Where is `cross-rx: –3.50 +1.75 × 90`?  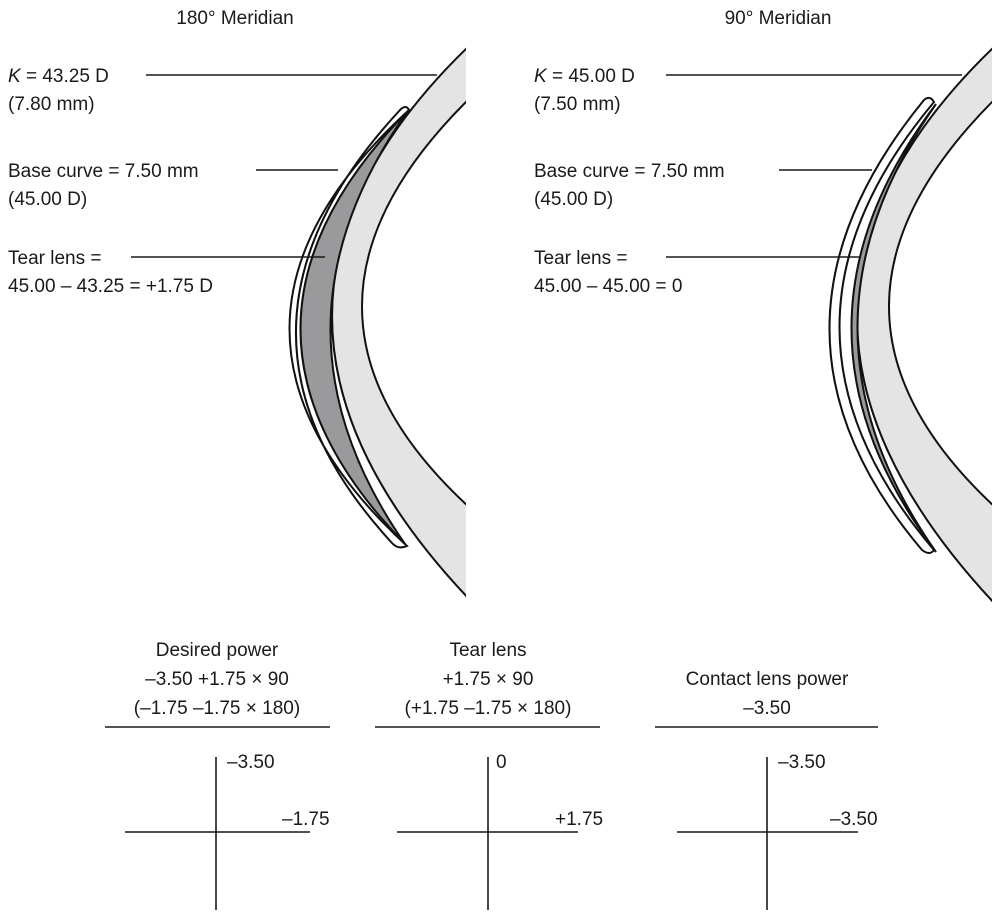
cross-rx: –3.50 +1.75 × 90 is located at coordinates (217, 679).